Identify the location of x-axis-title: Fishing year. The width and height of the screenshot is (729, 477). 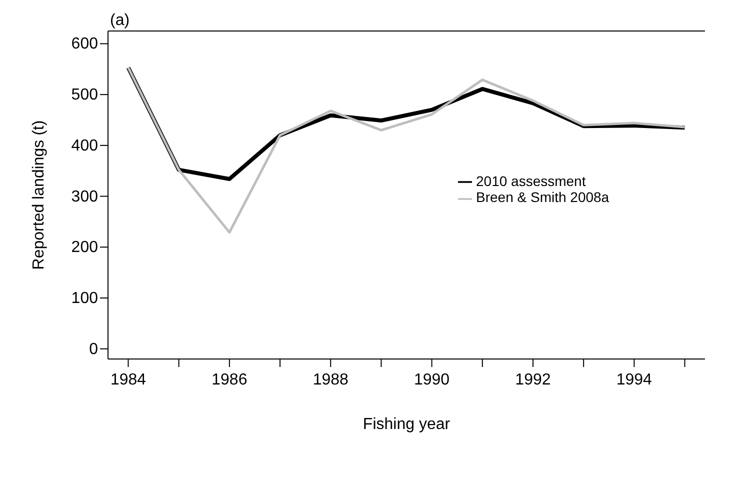
(406, 424).